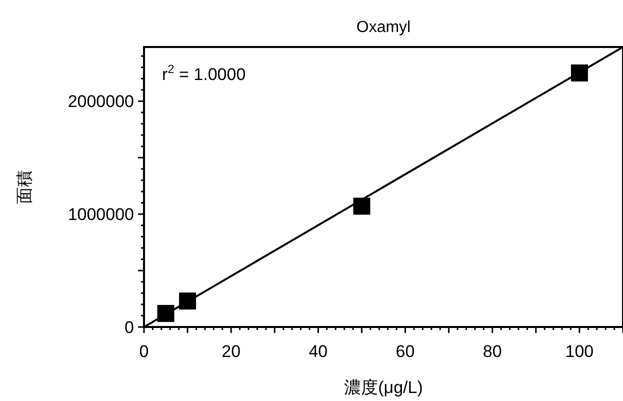  I want to click on x-tick-label: 100, so click(579, 351).